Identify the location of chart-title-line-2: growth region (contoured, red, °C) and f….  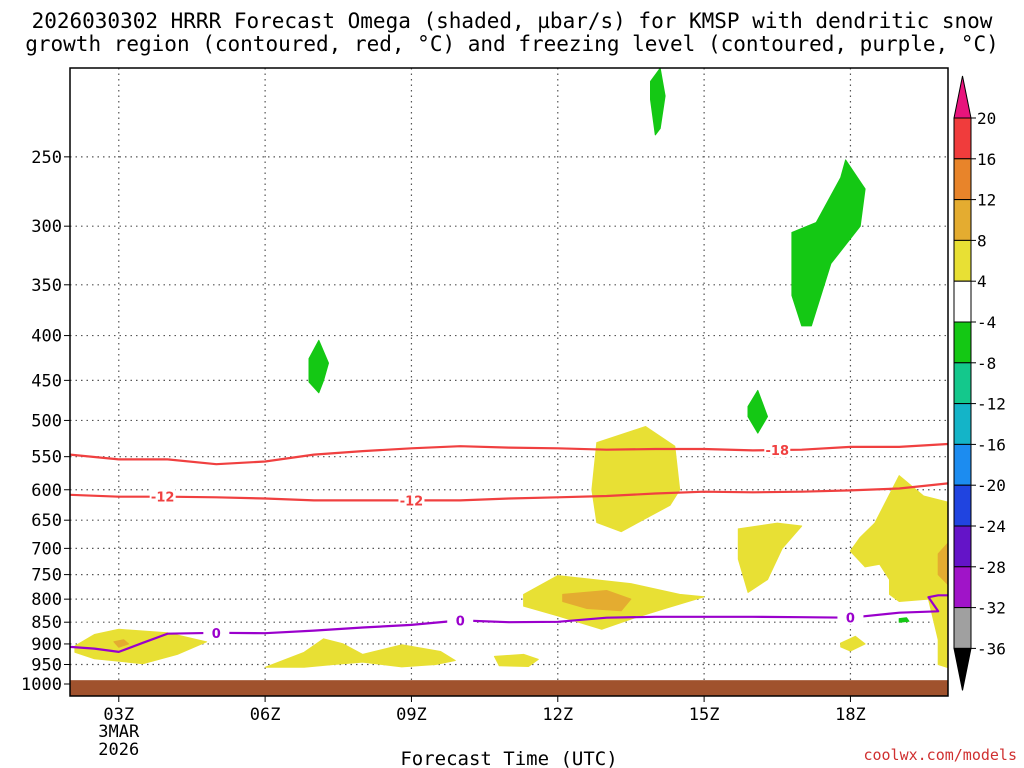
(512, 44).